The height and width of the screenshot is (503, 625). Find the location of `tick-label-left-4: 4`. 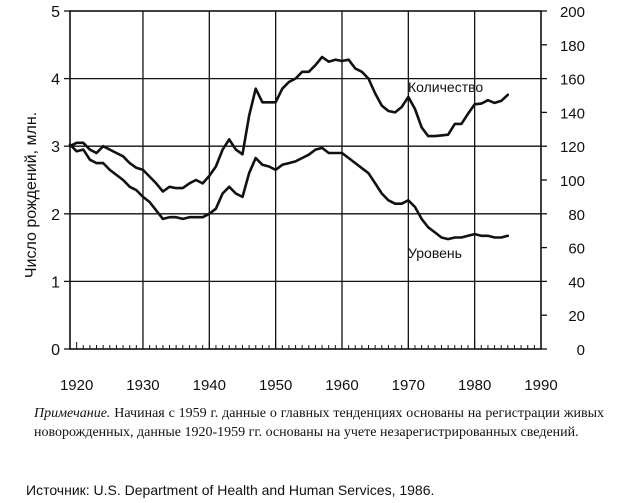

tick-label-left-4: 4 is located at coordinates (55, 80).